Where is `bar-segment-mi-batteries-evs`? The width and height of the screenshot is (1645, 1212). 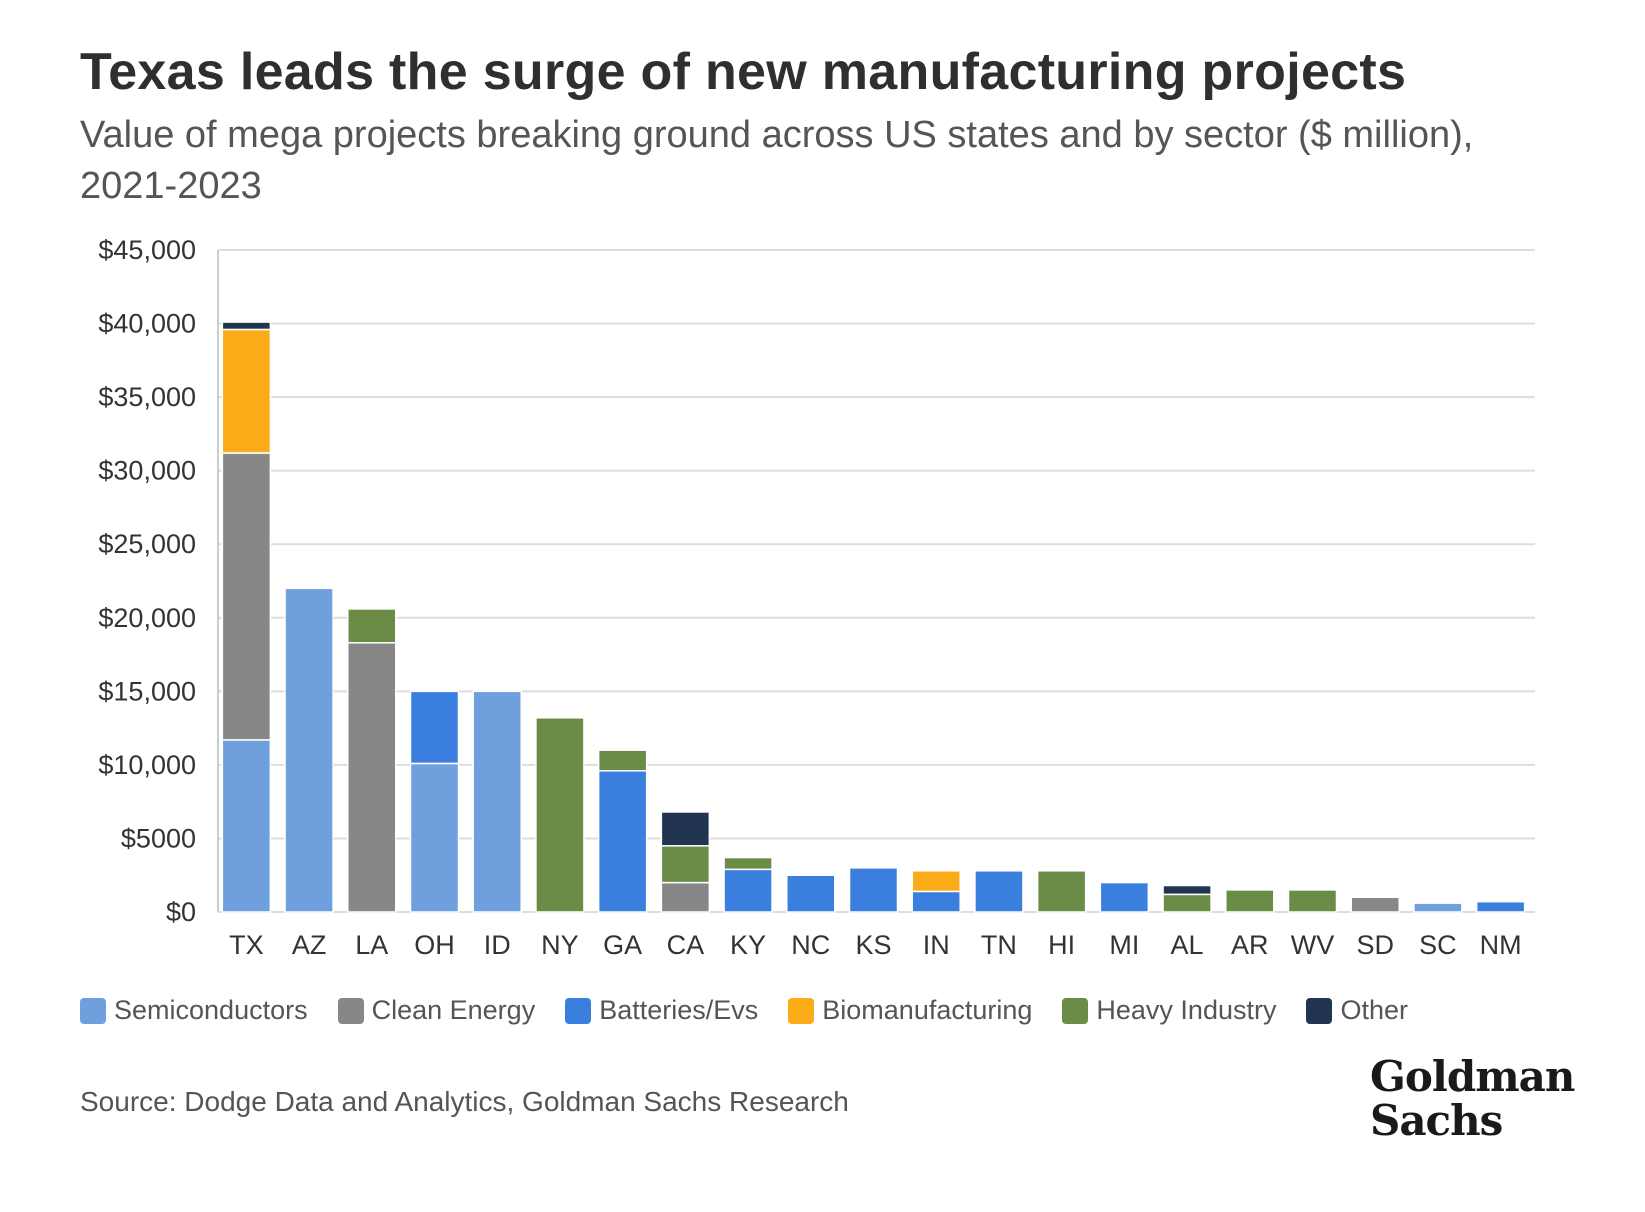
bar-segment-mi-batteries-evs is located at coordinates (1124, 897).